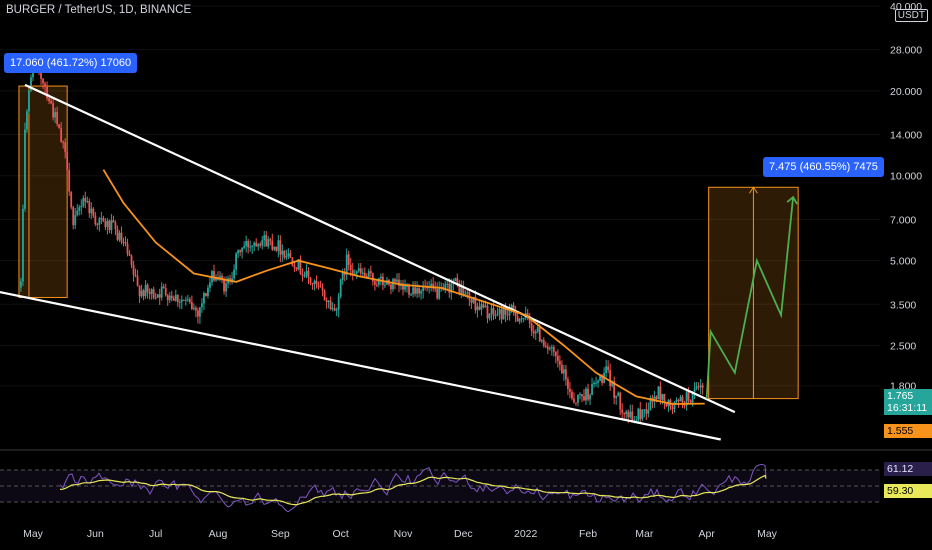  I want to click on time-tick-label: May, so click(767, 534).